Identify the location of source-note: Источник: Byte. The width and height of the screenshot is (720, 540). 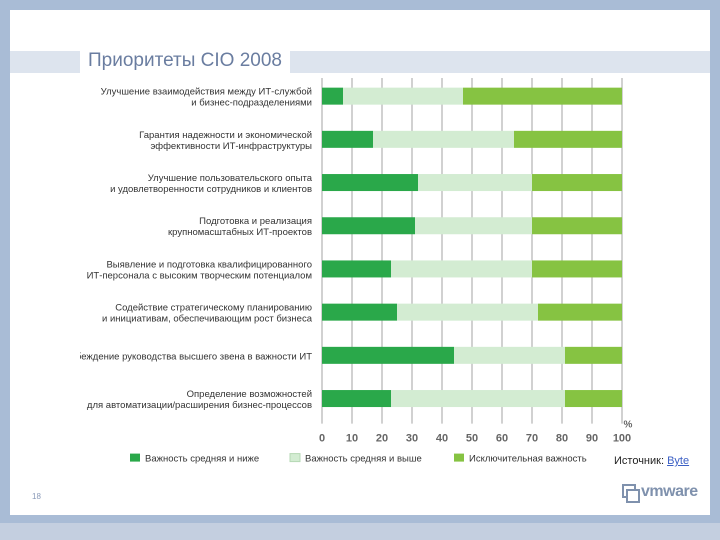
(651, 461).